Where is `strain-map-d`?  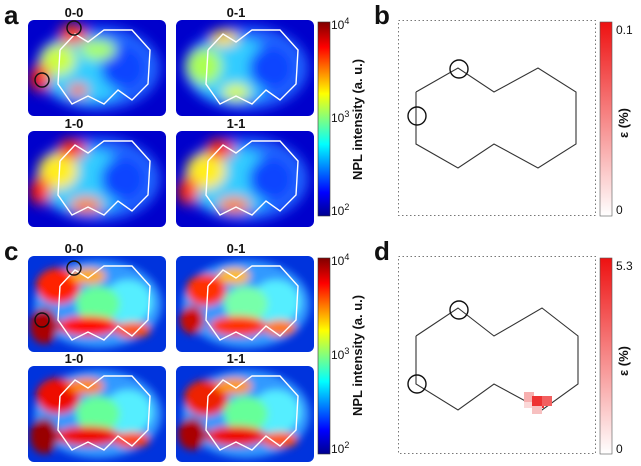 strain-map-d is located at coordinates (497, 355).